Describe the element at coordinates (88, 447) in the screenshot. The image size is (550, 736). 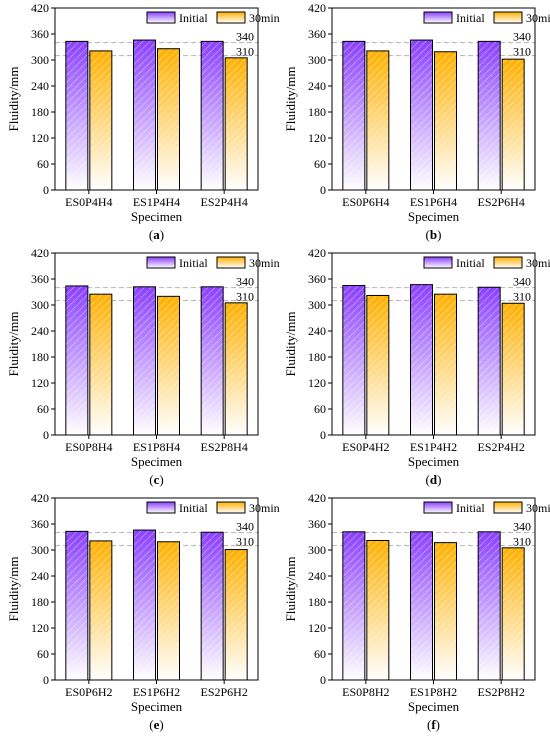
I see `x-tick-label: ES0P8H4` at that location.